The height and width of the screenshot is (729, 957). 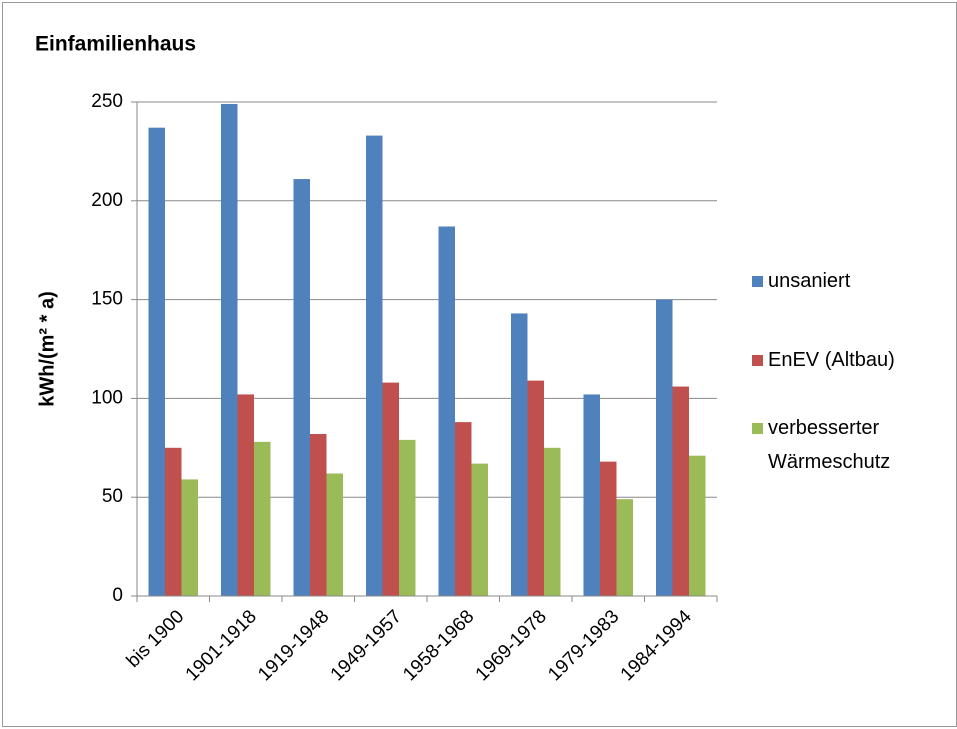 I want to click on x-tick-label: 1969-1978, so click(x=511, y=645).